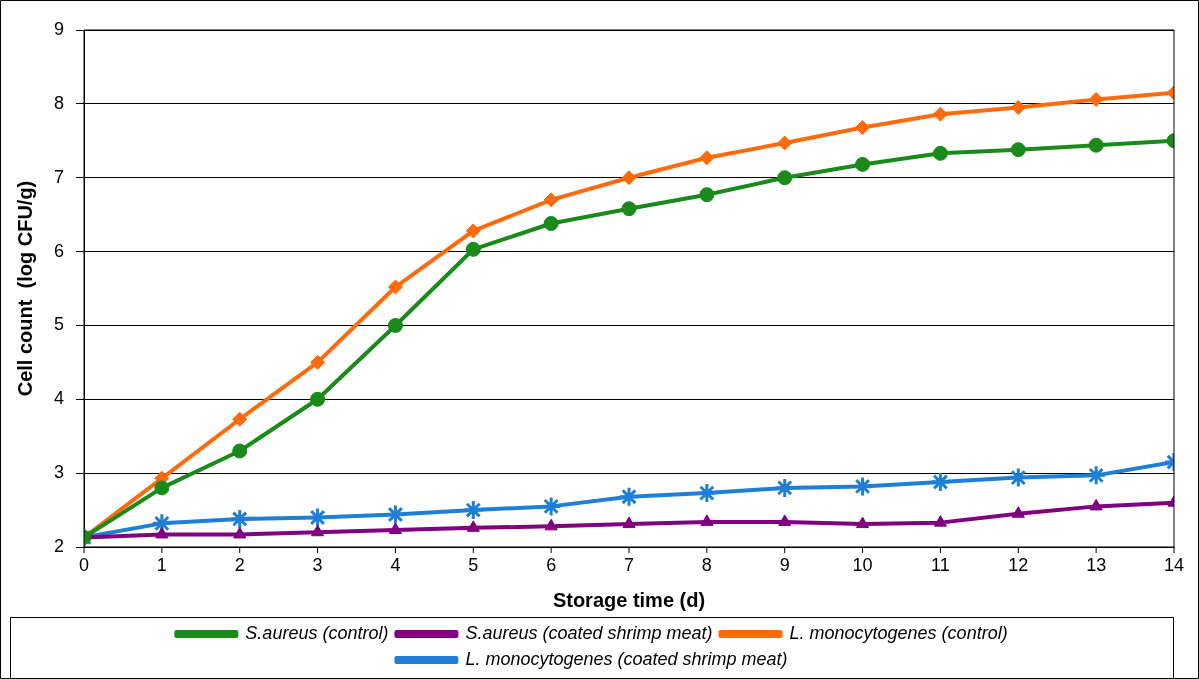 Image resolution: width=1199 pixels, height=679 pixels. Describe the element at coordinates (59, 176) in the screenshot. I see `y-tick-label: 7` at that location.